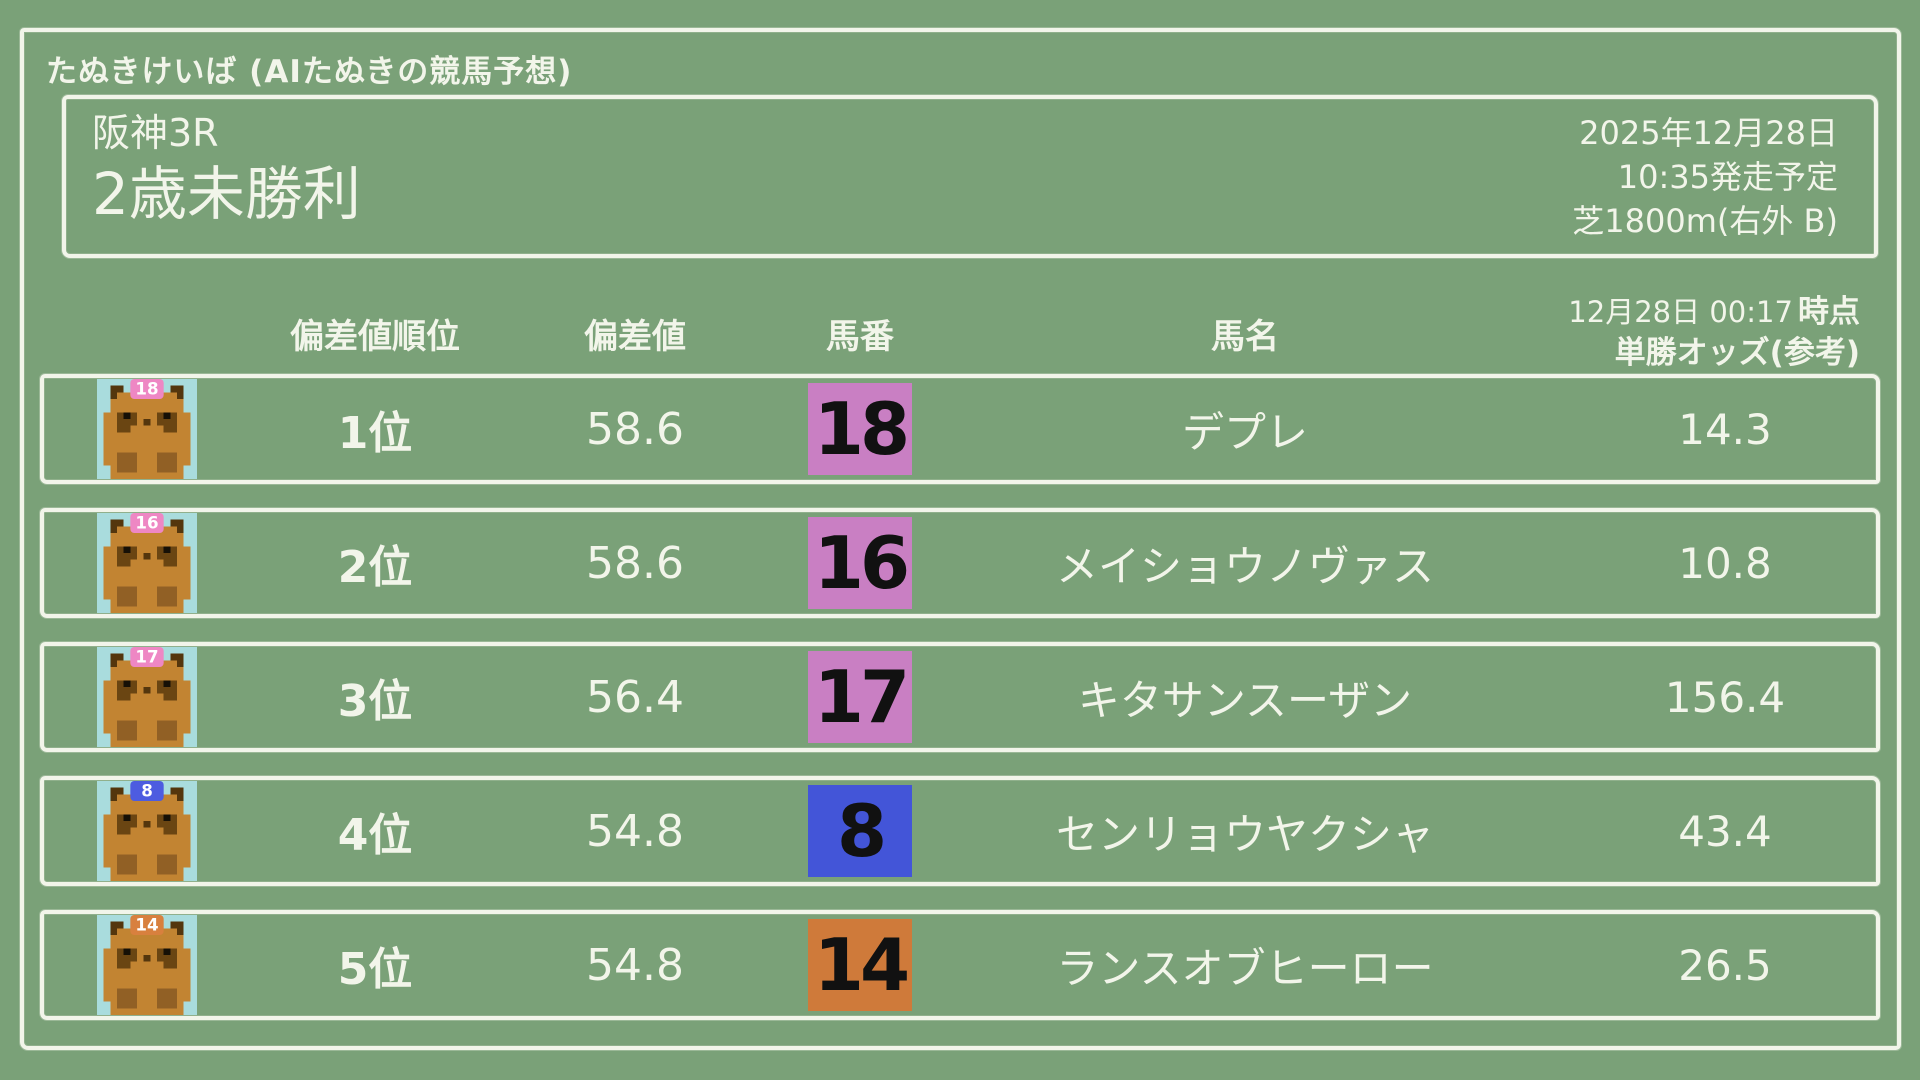  I want to click on table-row: 17 3位 56.4 17 キタサンスーザン 156.4, so click(960, 697).